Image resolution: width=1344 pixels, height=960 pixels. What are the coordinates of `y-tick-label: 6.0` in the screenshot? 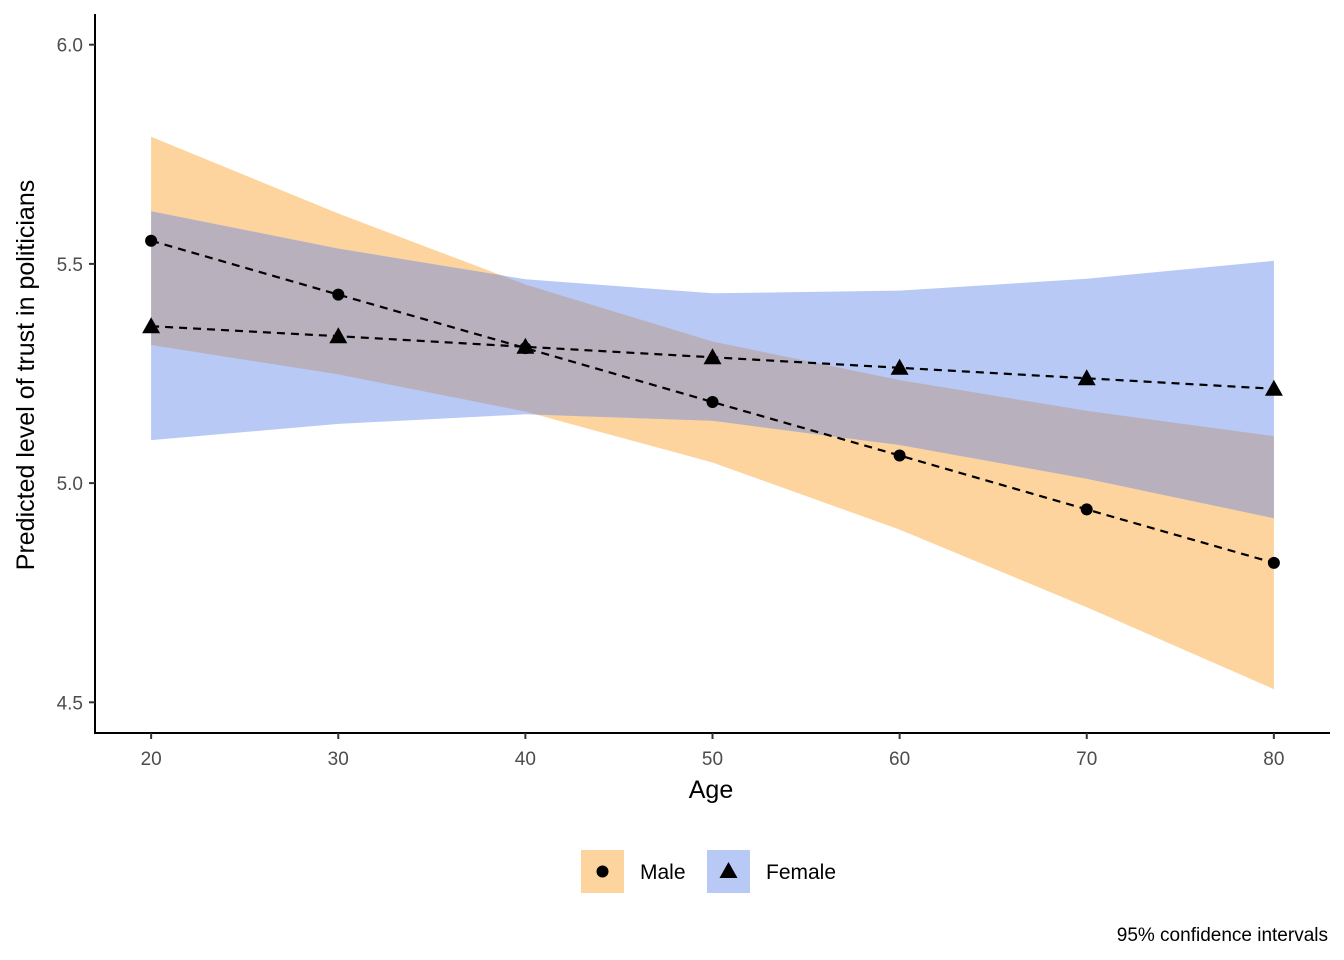 It's located at (70, 46).